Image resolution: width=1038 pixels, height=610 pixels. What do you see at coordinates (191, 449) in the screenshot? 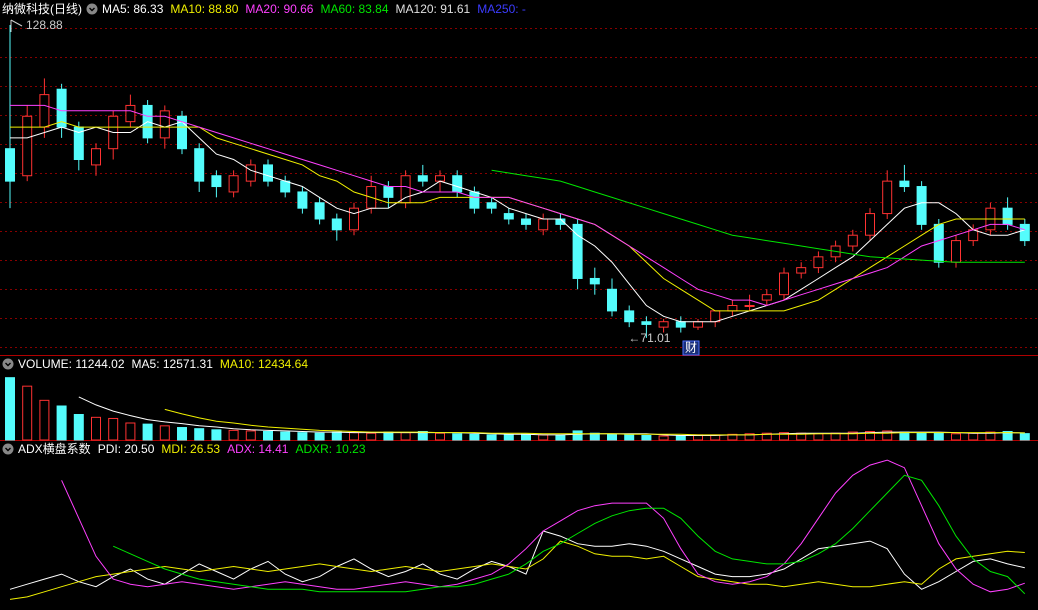
I see `legend-item: MDI: 26.53` at bounding box center [191, 449].